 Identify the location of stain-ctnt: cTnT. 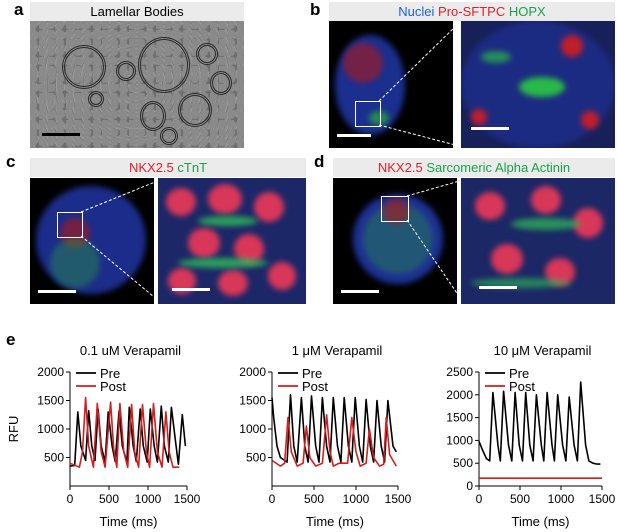
(192, 167).